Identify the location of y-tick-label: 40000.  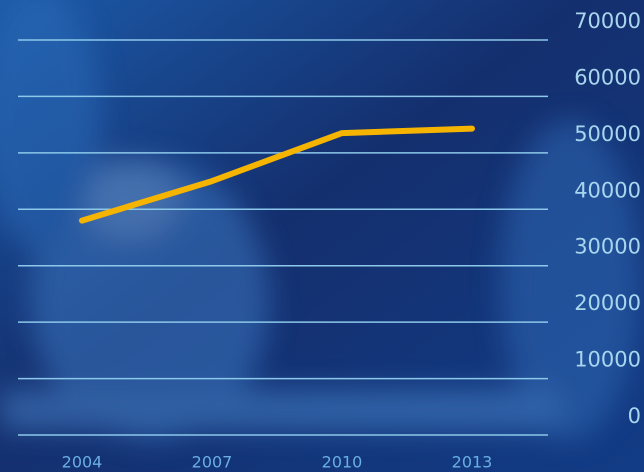
(607, 190).